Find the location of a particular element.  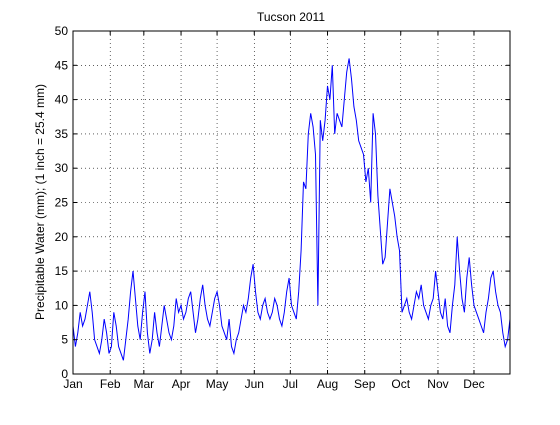

x-tick-label: Aug is located at coordinates (327, 384).